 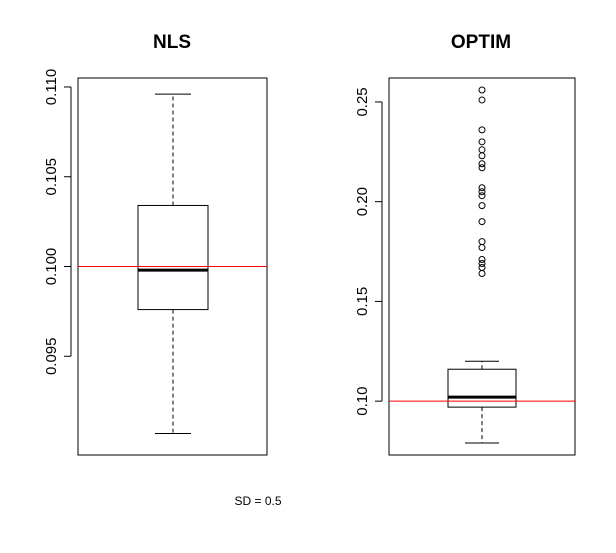 I want to click on y-tick-label: 0.110, so click(x=51, y=87).